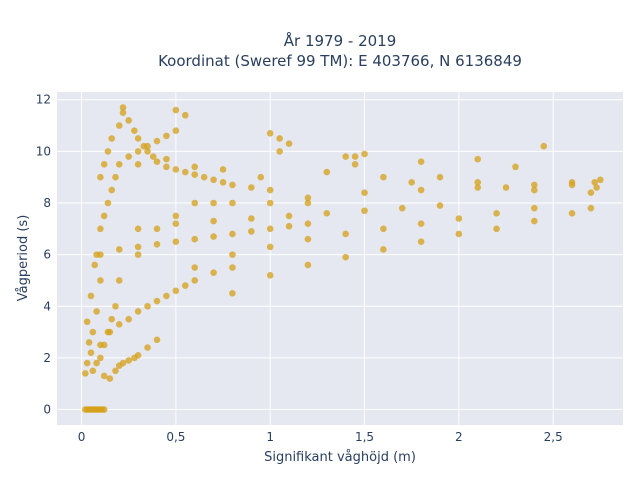 The image size is (640, 480). Describe the element at coordinates (459, 437) in the screenshot. I see `x-tick-label: 2` at that location.